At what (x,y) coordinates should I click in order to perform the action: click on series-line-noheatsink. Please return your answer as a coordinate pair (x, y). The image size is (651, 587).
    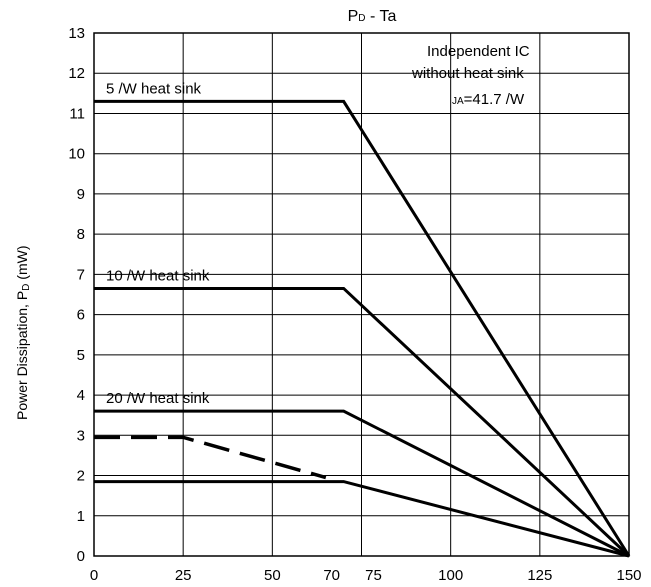
    Looking at the image, I should click on (362, 519).